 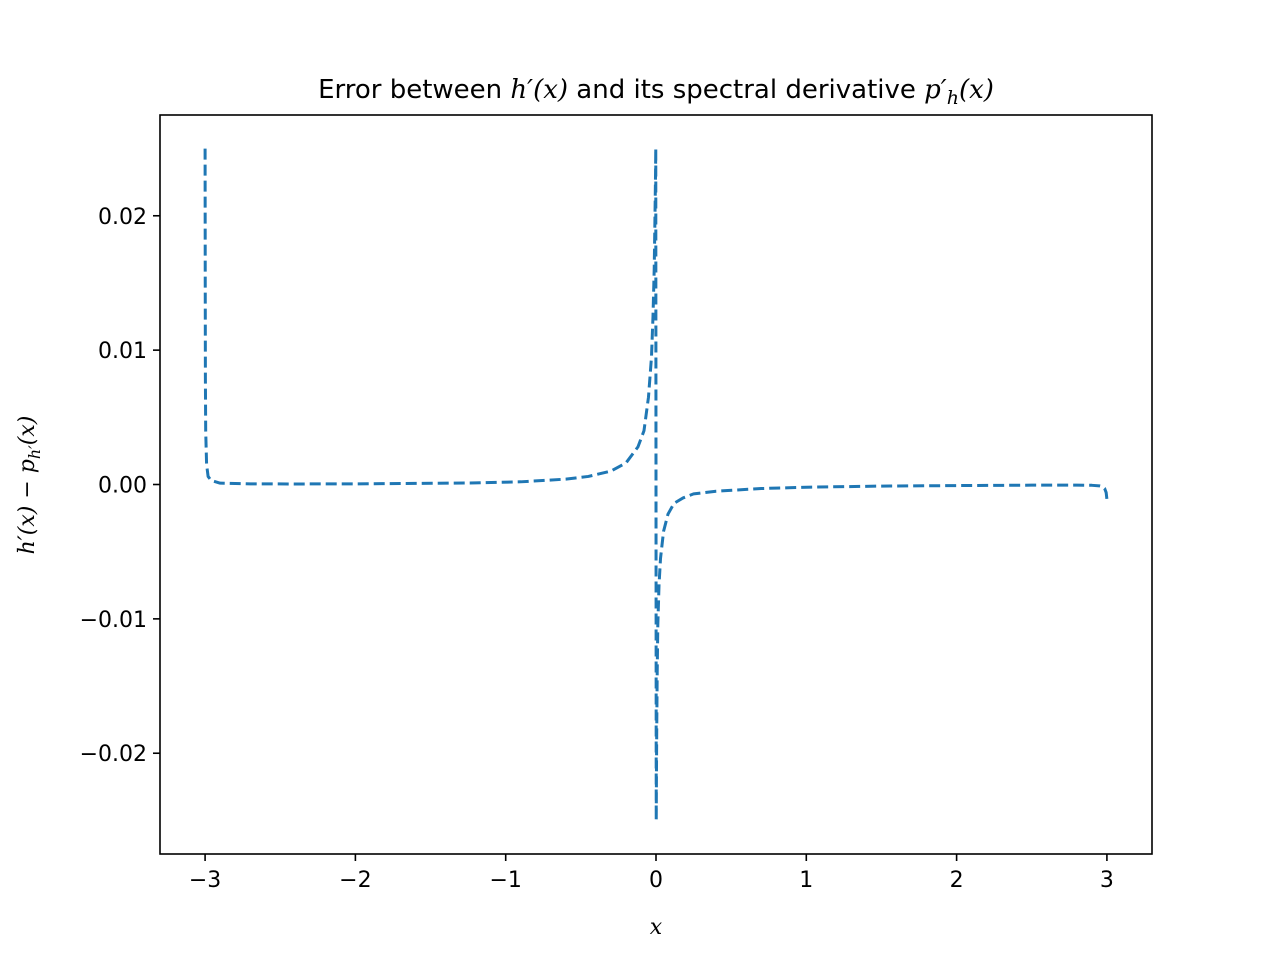 I want to click on y-tick-label: 0.02, so click(x=122, y=217).